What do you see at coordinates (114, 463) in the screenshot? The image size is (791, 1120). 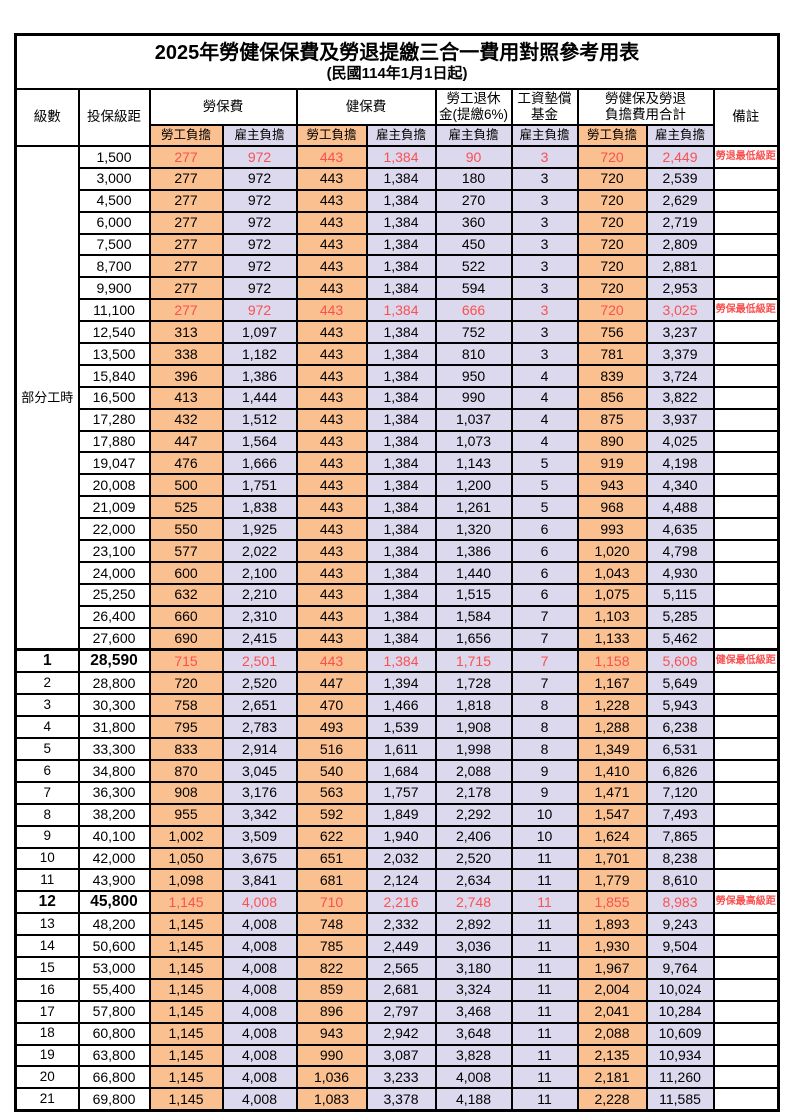 I see `bracket-cell: 19,047` at bounding box center [114, 463].